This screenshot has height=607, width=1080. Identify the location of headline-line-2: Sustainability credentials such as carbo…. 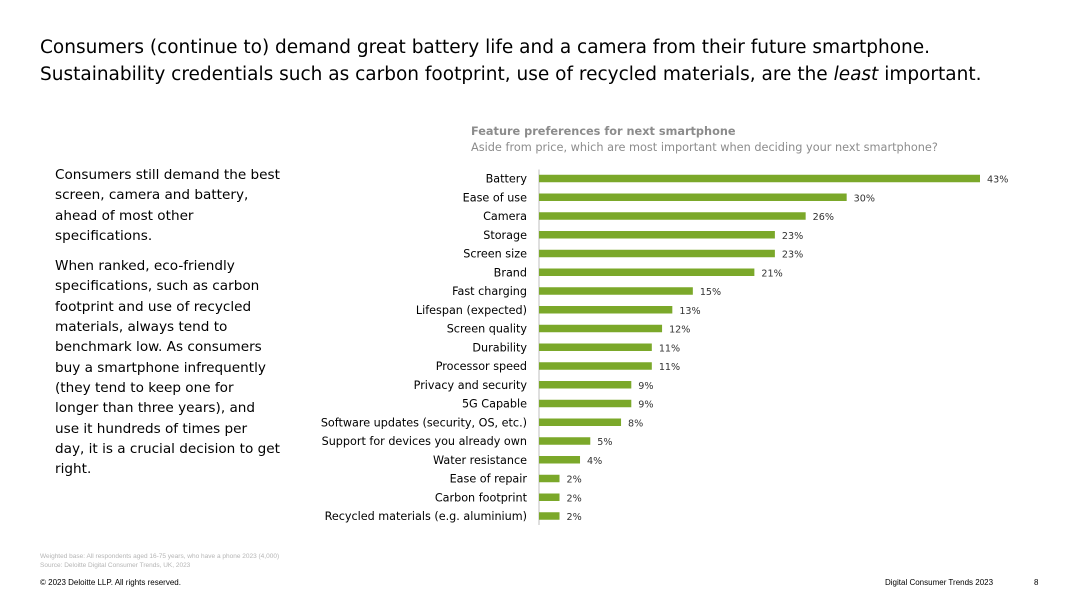
(545, 74).